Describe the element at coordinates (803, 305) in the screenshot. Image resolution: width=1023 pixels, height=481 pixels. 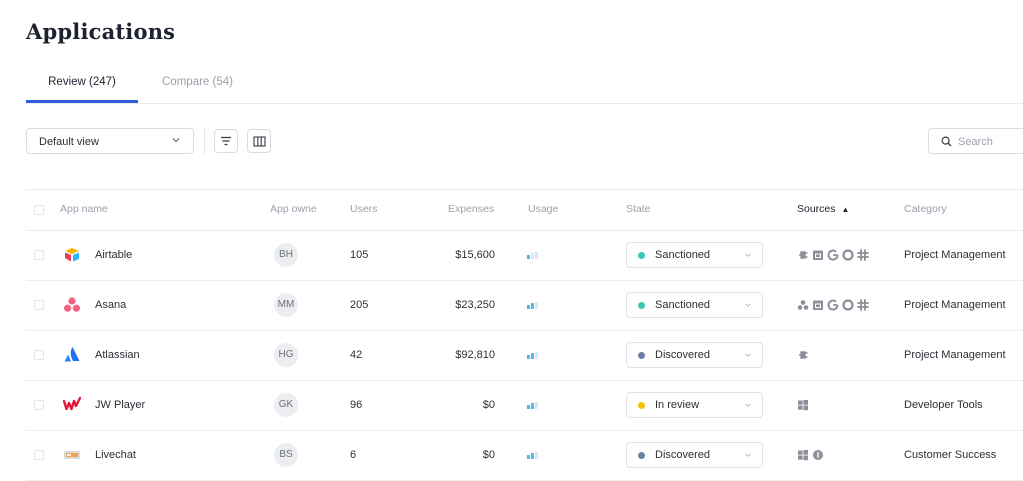
I see `asana-icon` at that location.